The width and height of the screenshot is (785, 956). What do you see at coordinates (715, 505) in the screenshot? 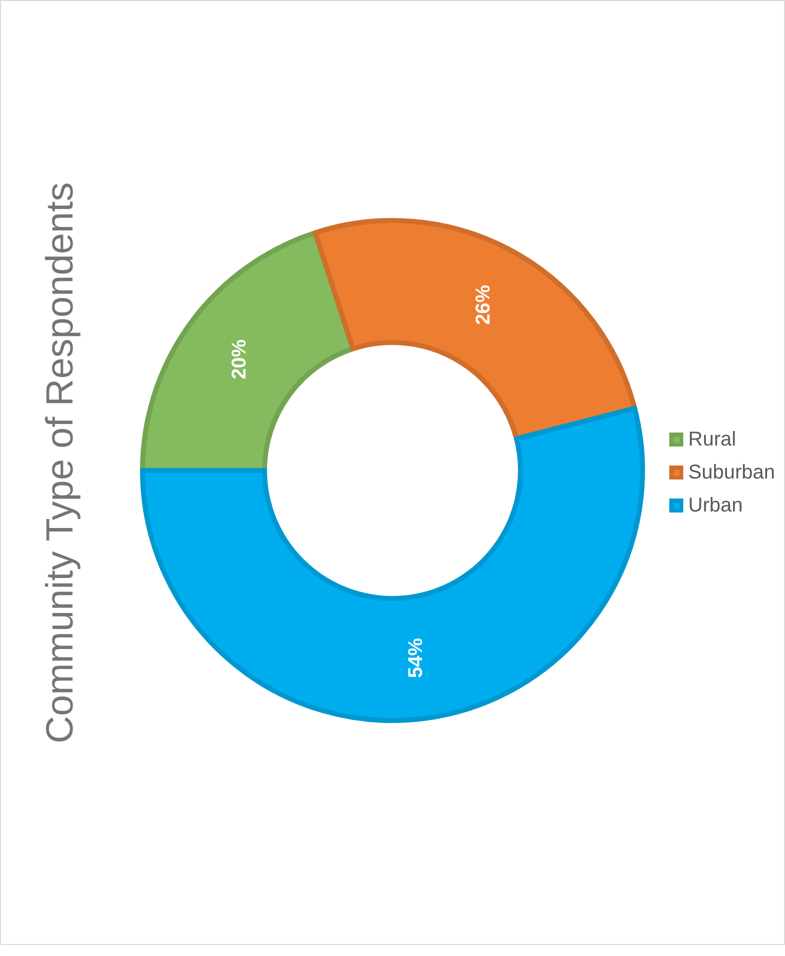
I see `legend-label: Urban` at bounding box center [715, 505].